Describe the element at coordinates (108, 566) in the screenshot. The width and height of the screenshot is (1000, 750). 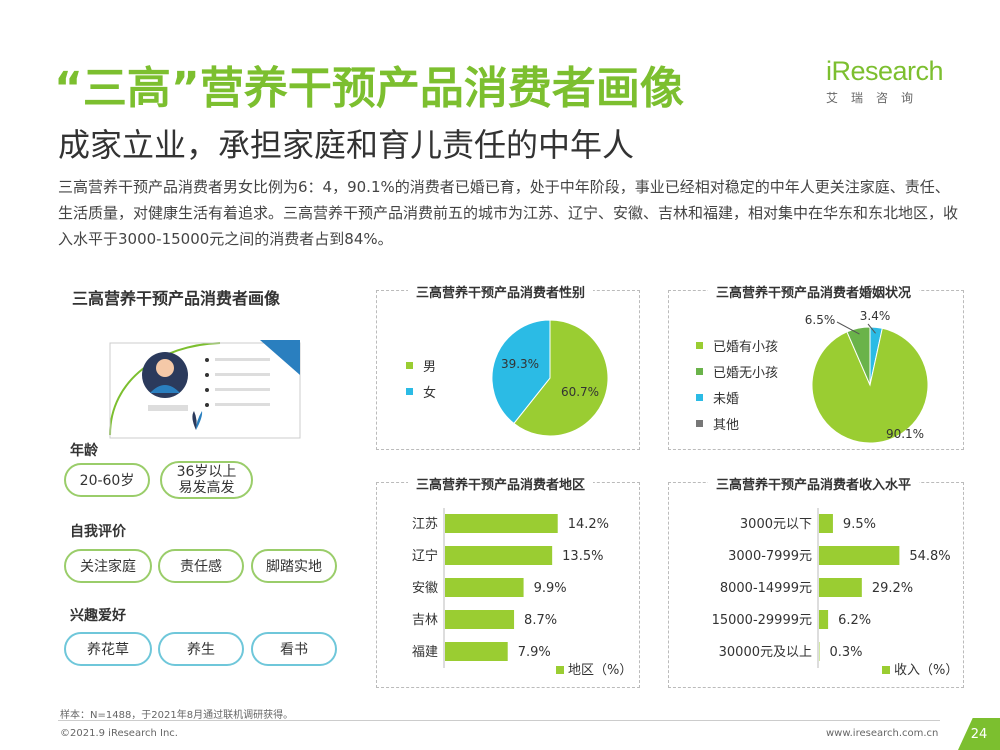
I see `tag-family: 关注家庭` at that location.